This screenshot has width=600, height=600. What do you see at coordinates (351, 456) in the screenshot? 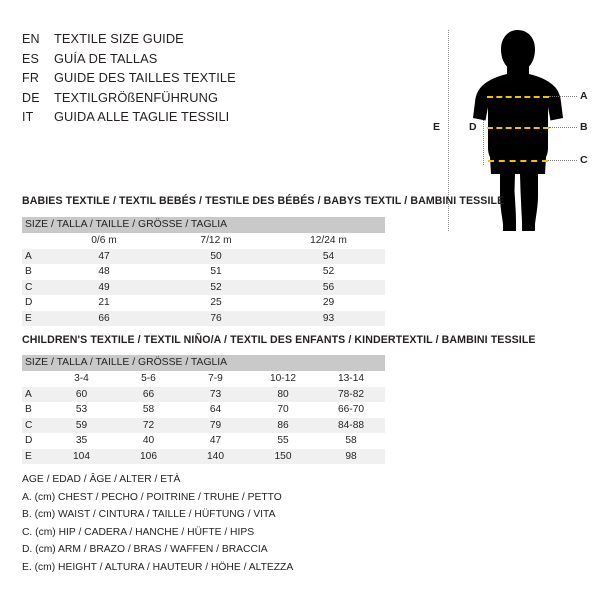
I see `children-cell-e-4: 98` at bounding box center [351, 456].